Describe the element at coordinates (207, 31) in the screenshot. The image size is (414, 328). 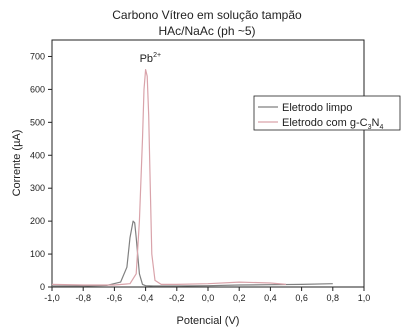
I see `chart-subtitle: HAc/NaAc (ph ~5)` at that location.